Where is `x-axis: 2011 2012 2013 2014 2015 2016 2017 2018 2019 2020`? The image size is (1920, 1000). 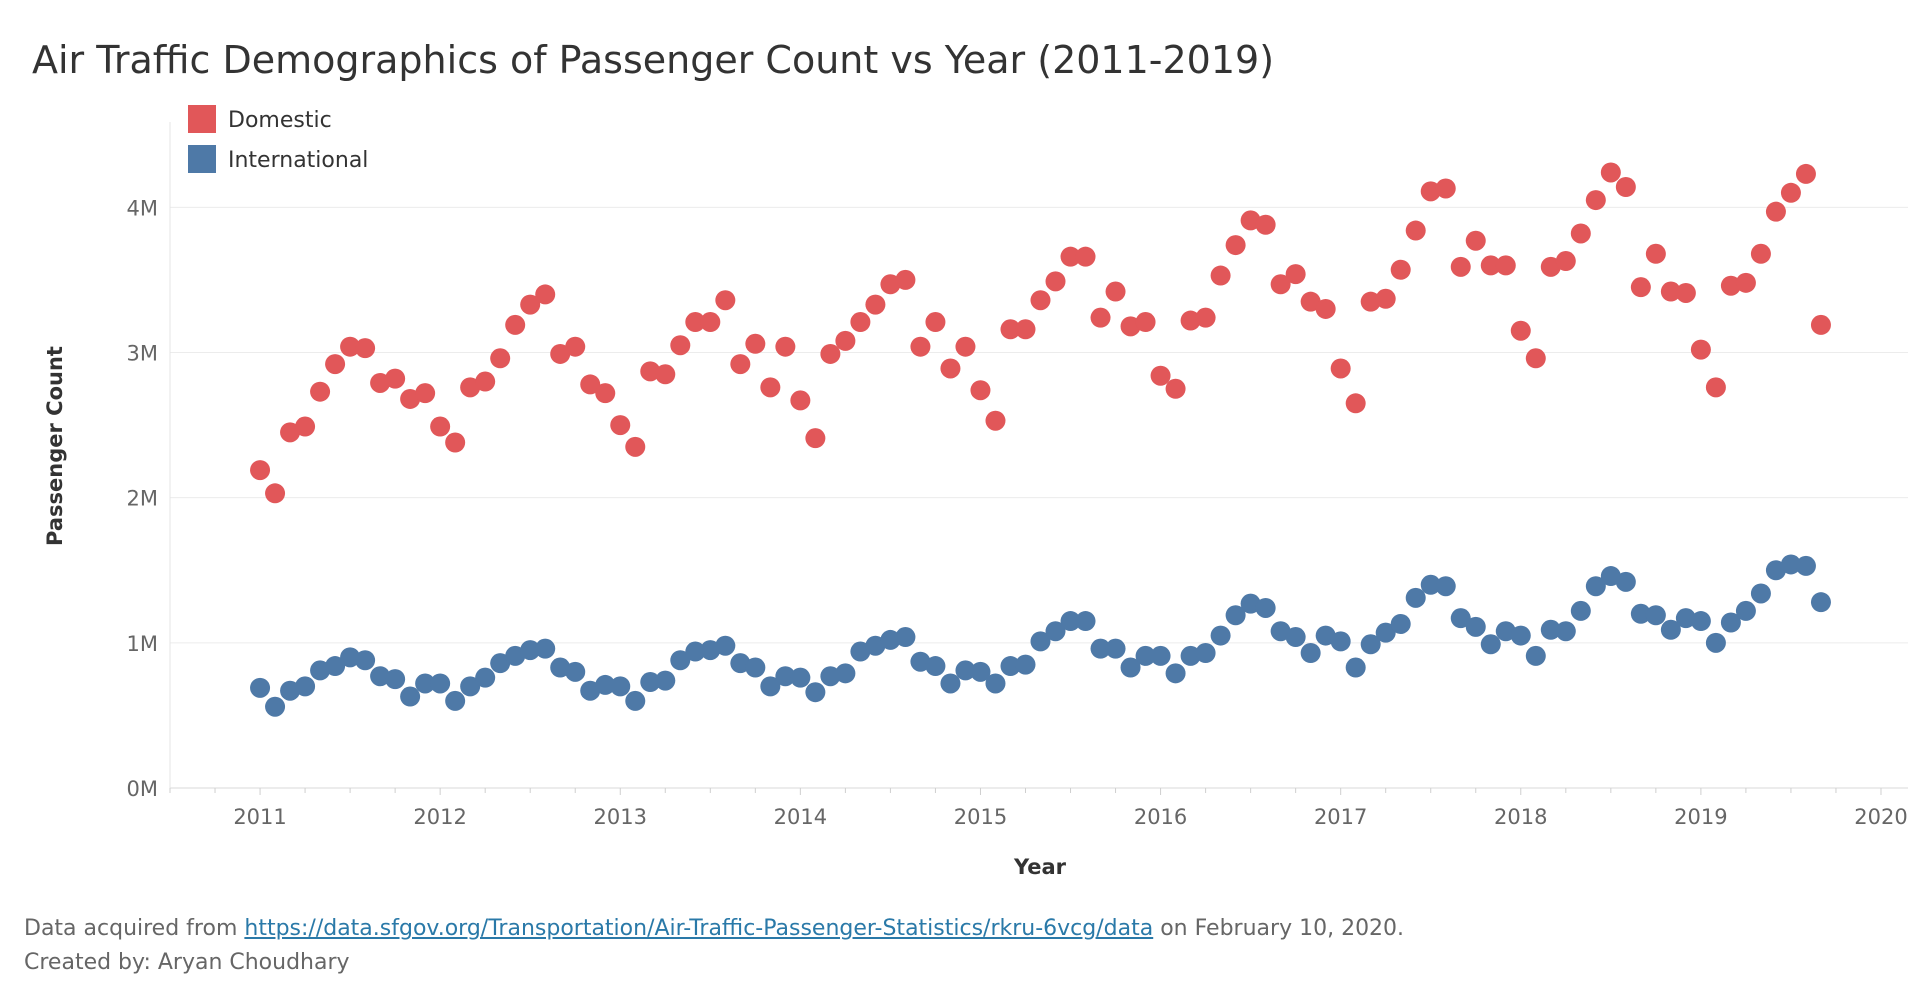 x-axis: 2011 2012 2013 2014 2015 2016 2017 2018 2019 2020 is located at coordinates (1038, 808).